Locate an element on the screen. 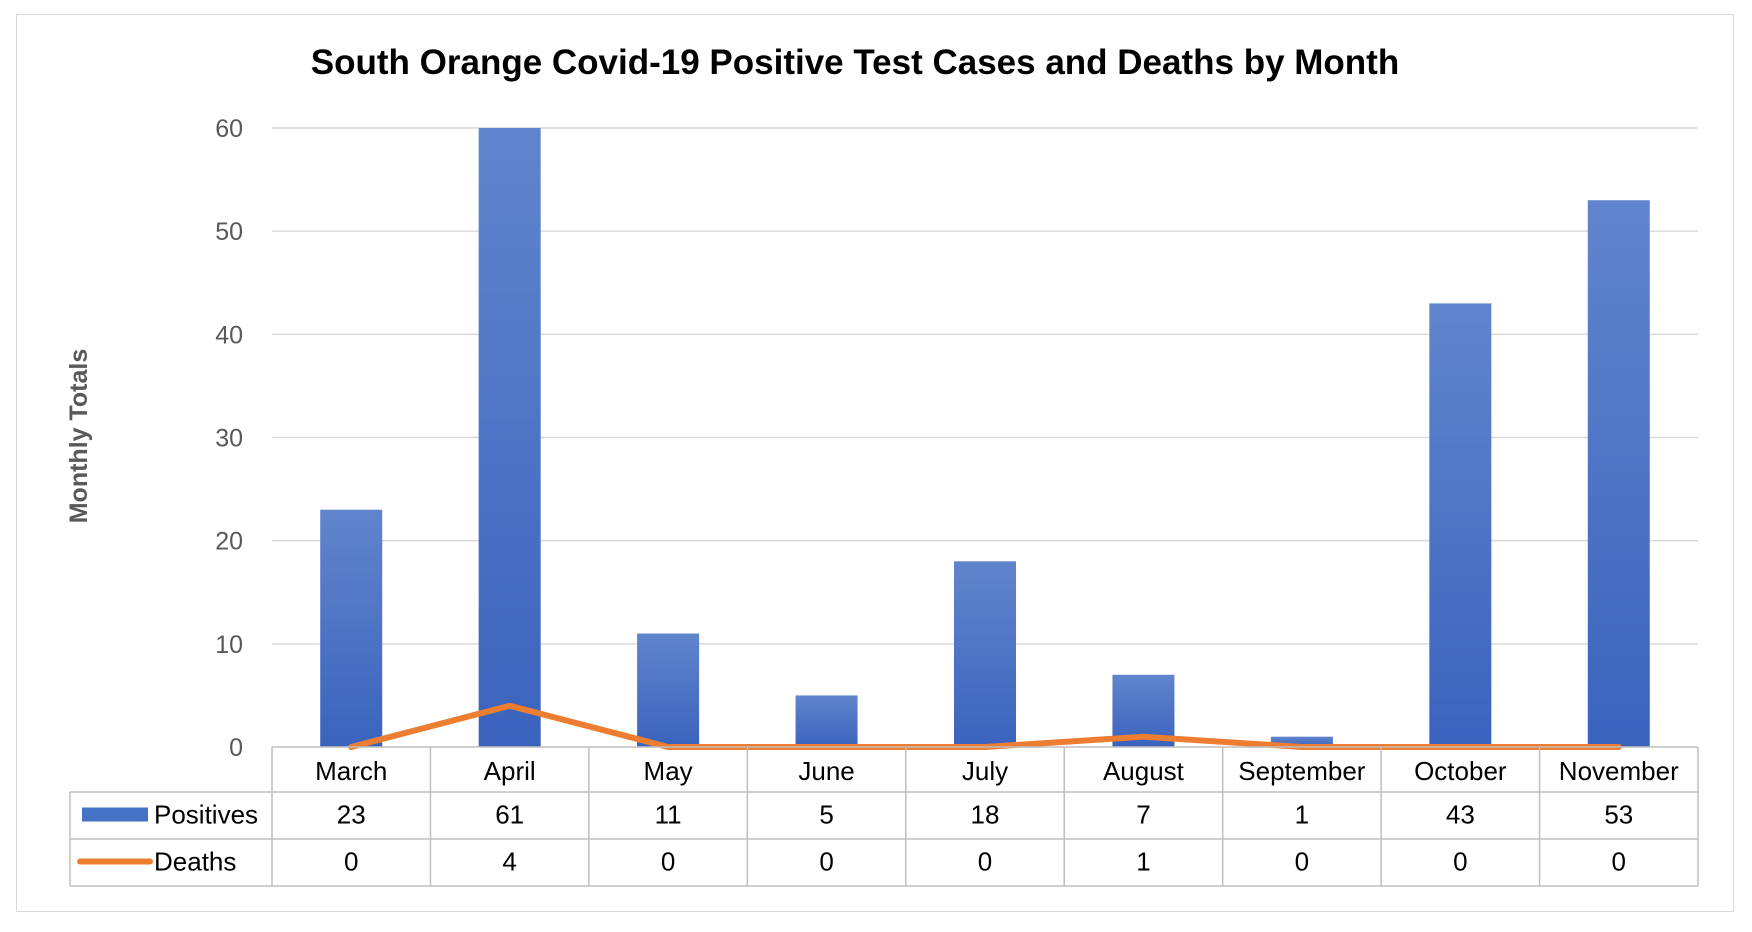 Image resolution: width=1752 pixels, height=932 pixels. y-tick-label: 20 is located at coordinates (229, 542).